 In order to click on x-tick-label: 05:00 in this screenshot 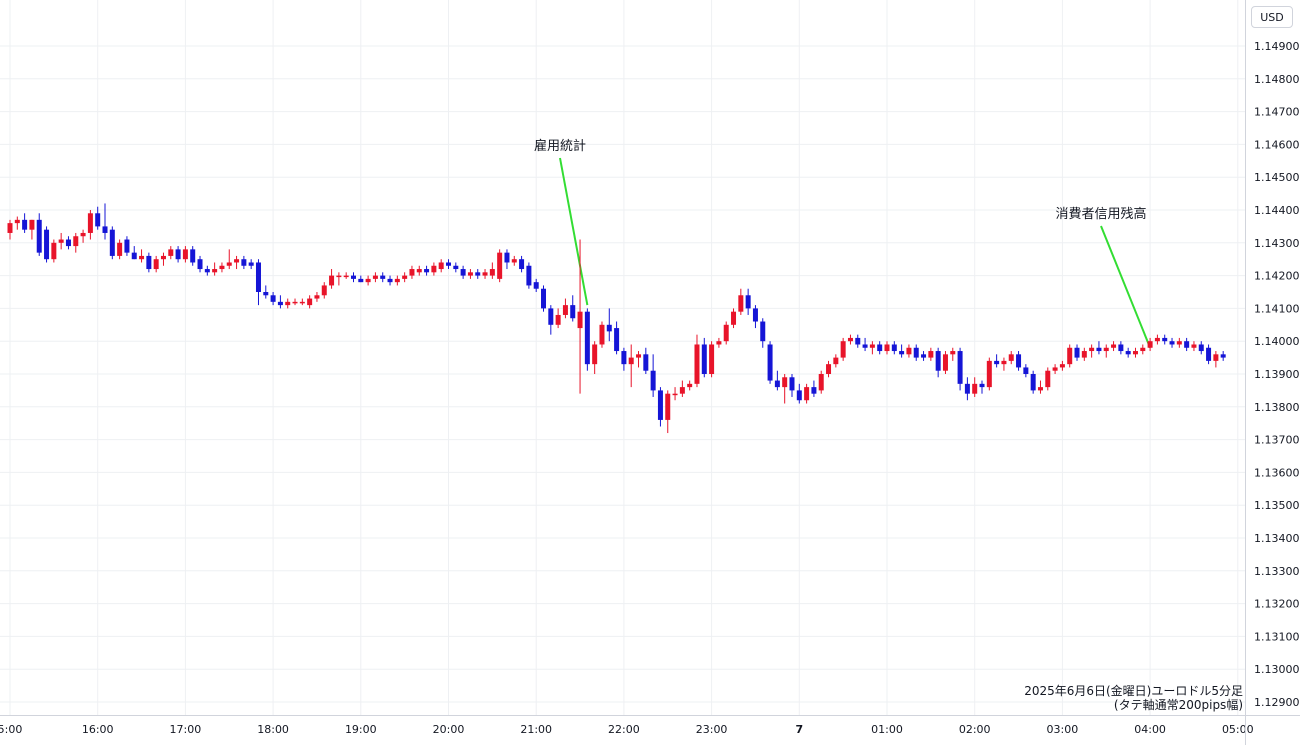, I will do `click(1238, 729)`.